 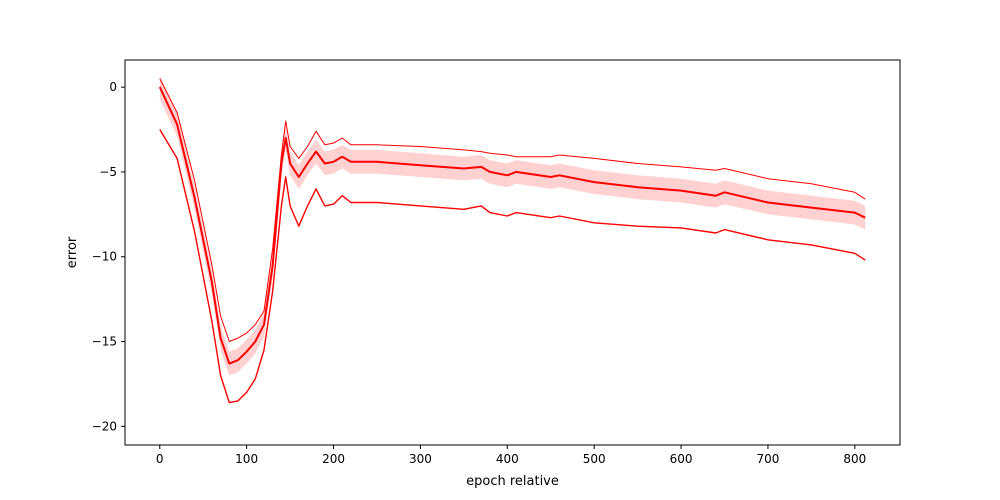 I want to click on x-tick-label: 200, so click(x=333, y=459).